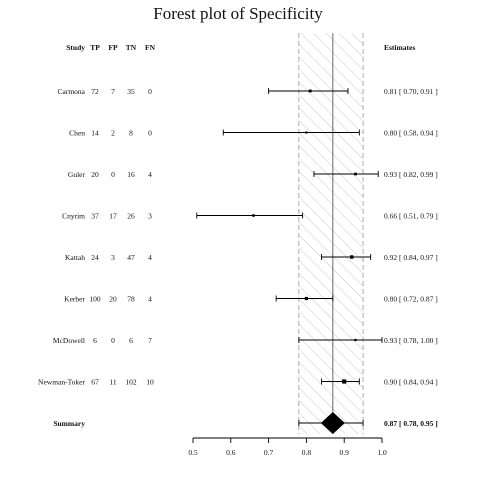 The width and height of the screenshot is (480, 480). I want to click on study-name: Kerber, so click(74, 299).